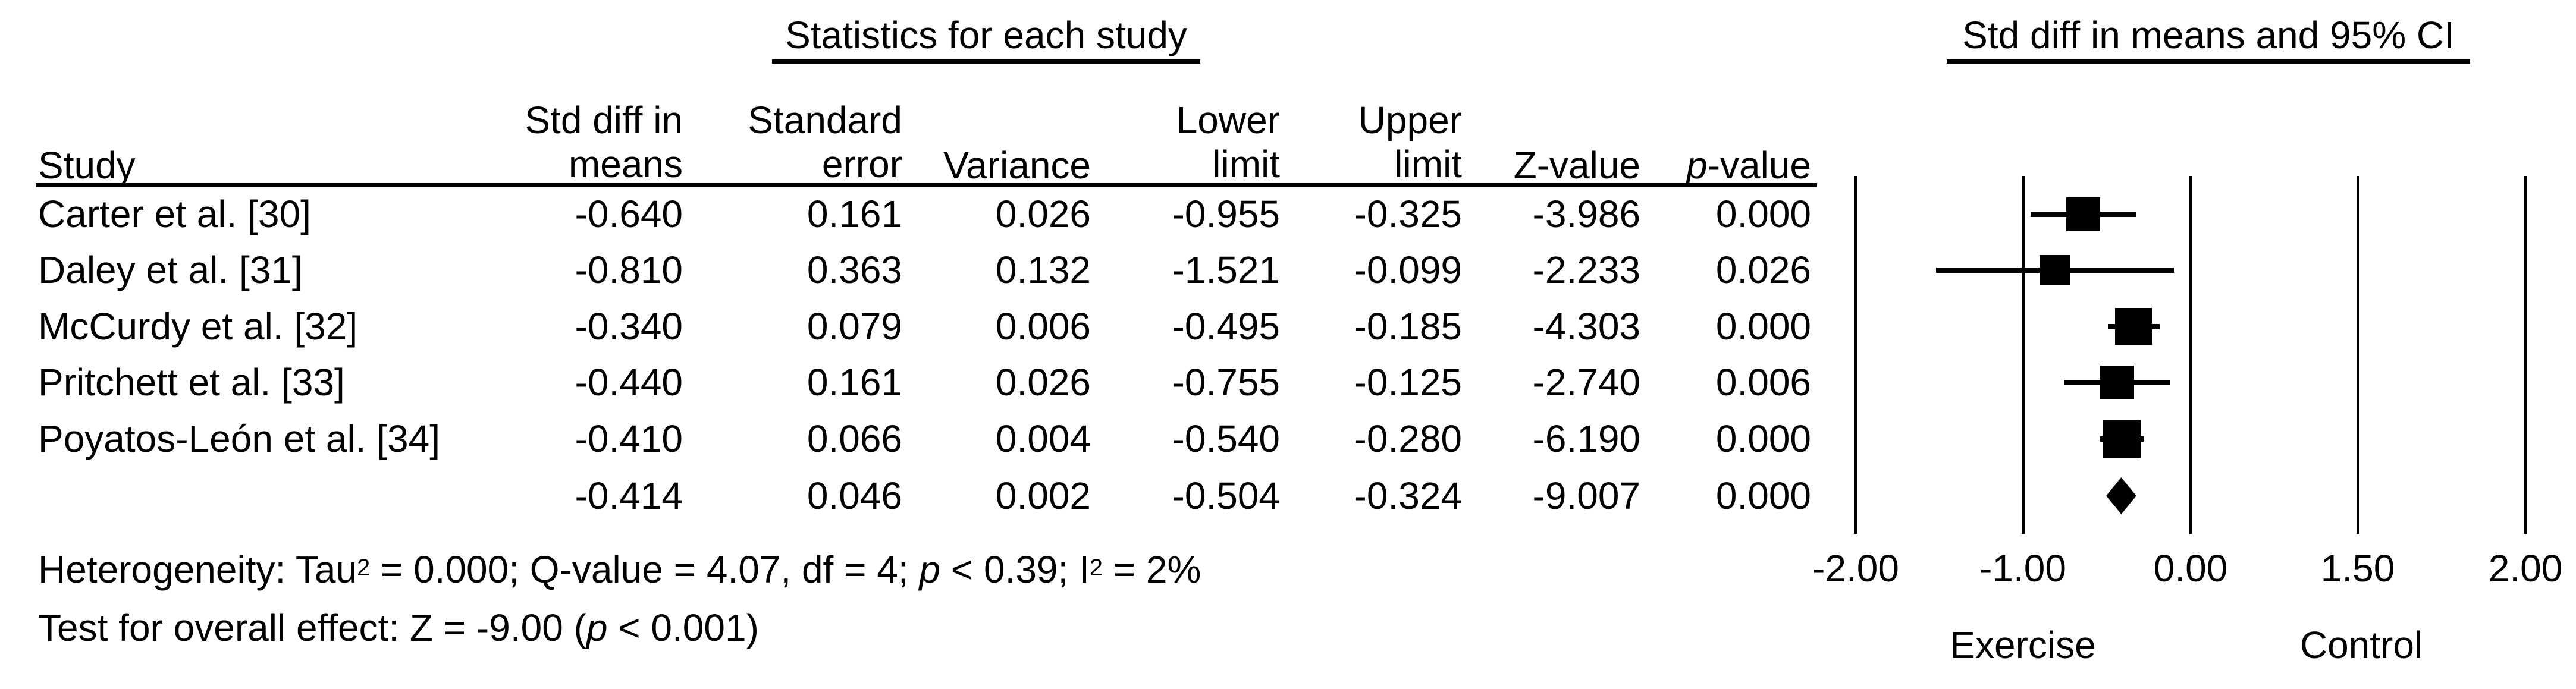 This screenshot has height=689, width=2576. I want to click on value-cell-upper: -0.185, so click(1408, 326).